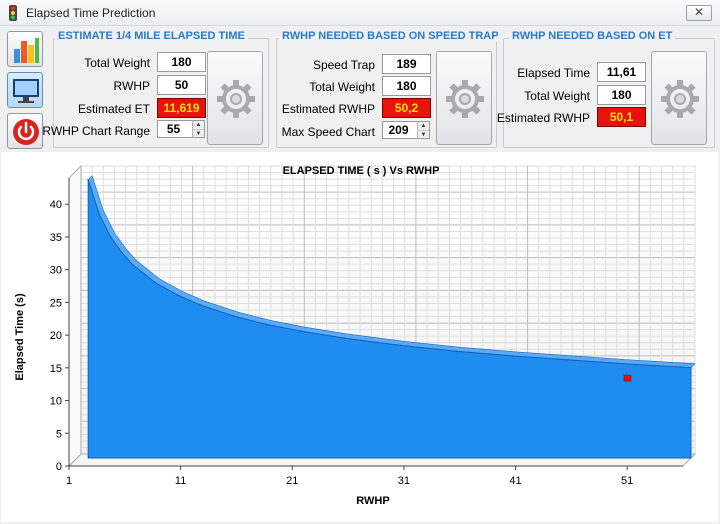  What do you see at coordinates (360, 13) in the screenshot?
I see `title-bar: Elapsed Time Prediction ✕` at bounding box center [360, 13].